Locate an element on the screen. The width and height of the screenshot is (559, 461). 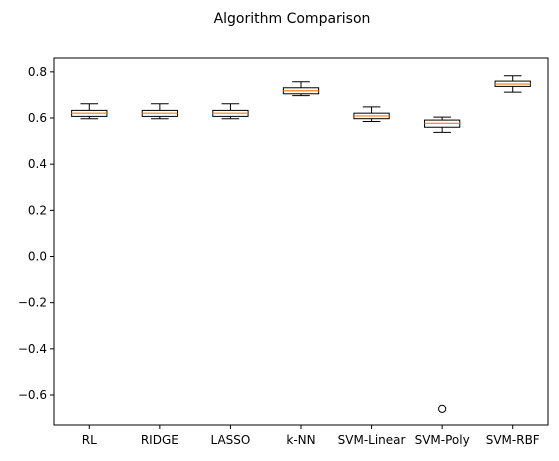
x-tick-label: SVM-Poly is located at coordinates (442, 440).